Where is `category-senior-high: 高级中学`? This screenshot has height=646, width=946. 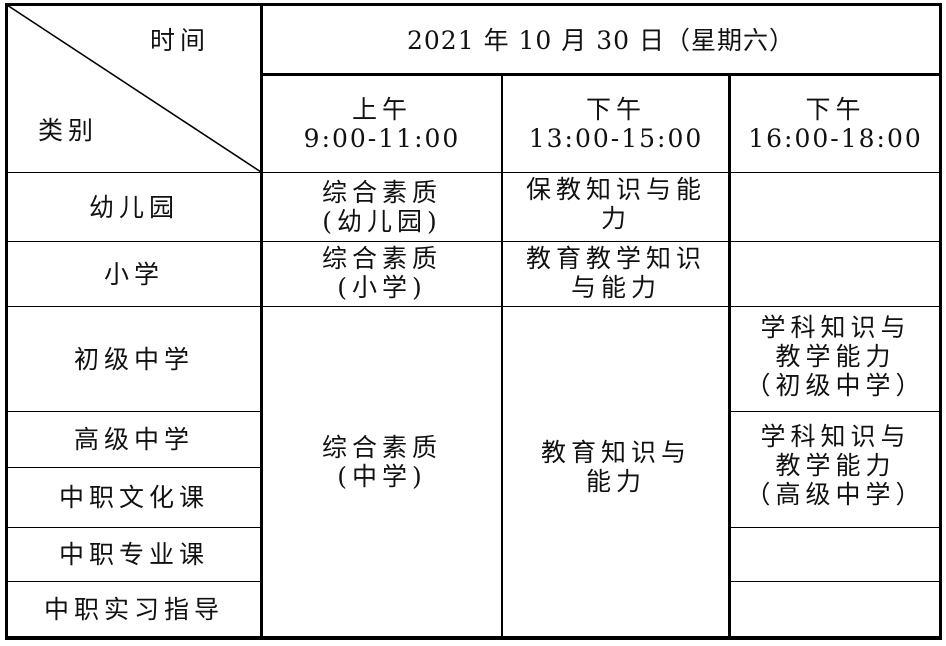 category-senior-high: 高级中学 is located at coordinates (133, 439).